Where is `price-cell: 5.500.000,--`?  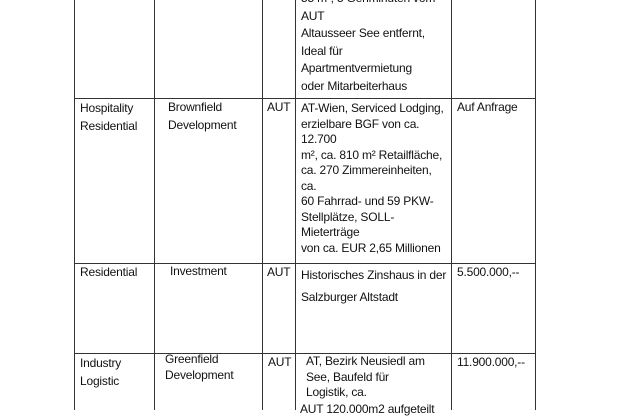
price-cell: 5.500.000,-- is located at coordinates (488, 272).